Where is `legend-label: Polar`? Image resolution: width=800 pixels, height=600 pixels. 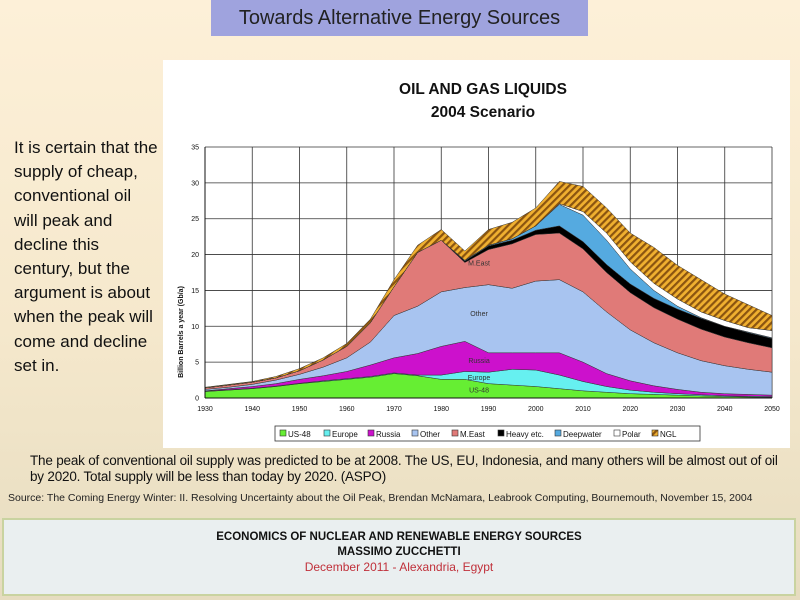
legend-label: Polar is located at coordinates (631, 434).